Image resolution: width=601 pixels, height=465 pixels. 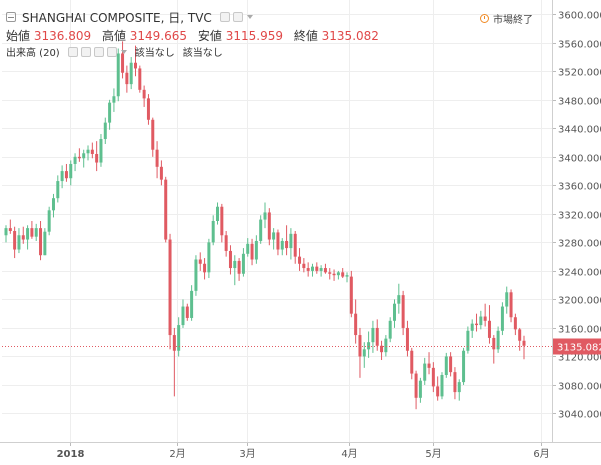 What do you see at coordinates (579, 102) in the screenshot?
I see `y-tick-label: 3480.000` at bounding box center [579, 102].